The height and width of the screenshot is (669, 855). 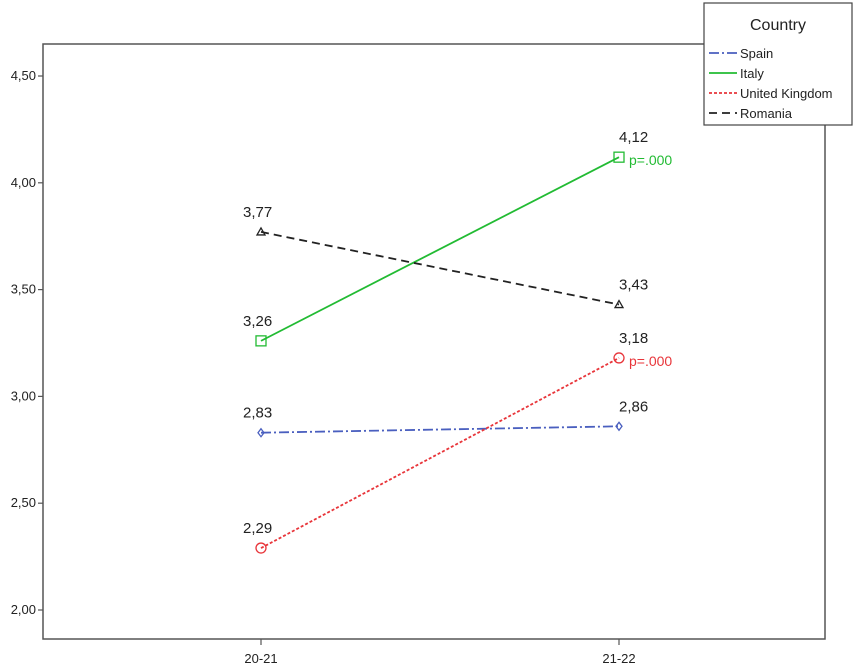 I want to click on legend-items: Spain Italy United Kingdom Romania, so click(x=771, y=83).